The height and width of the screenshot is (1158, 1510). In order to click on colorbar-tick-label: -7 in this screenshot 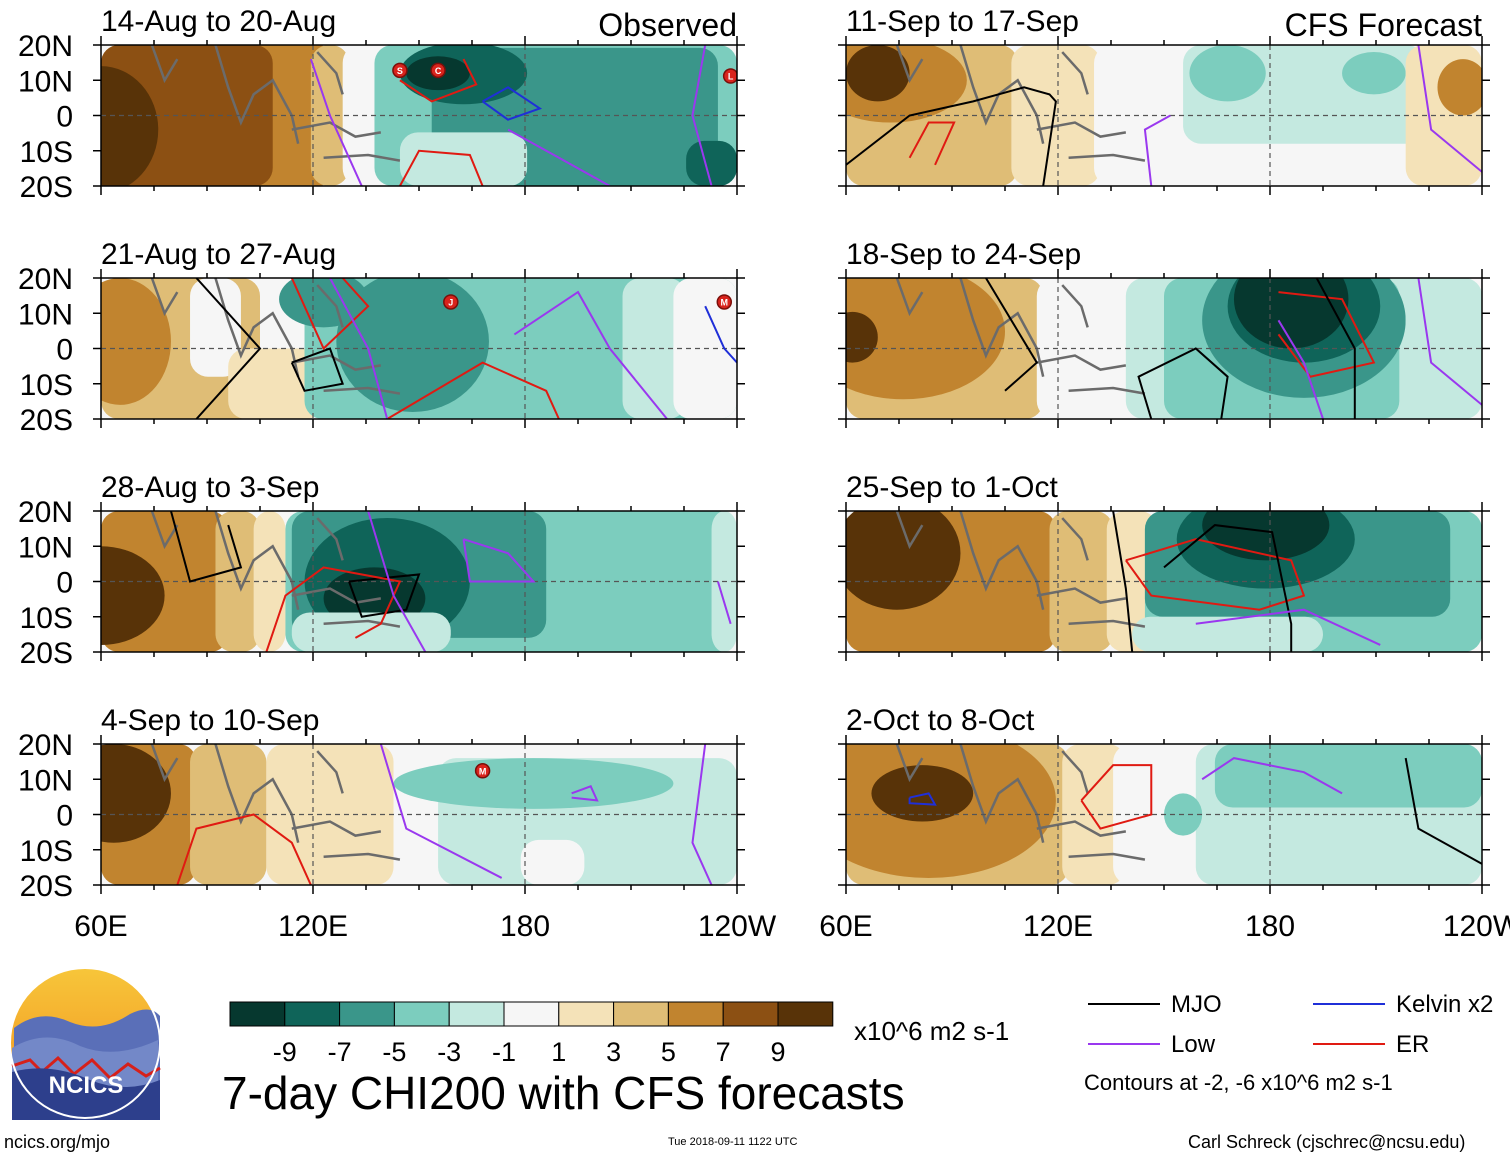, I will do `click(340, 1052)`.